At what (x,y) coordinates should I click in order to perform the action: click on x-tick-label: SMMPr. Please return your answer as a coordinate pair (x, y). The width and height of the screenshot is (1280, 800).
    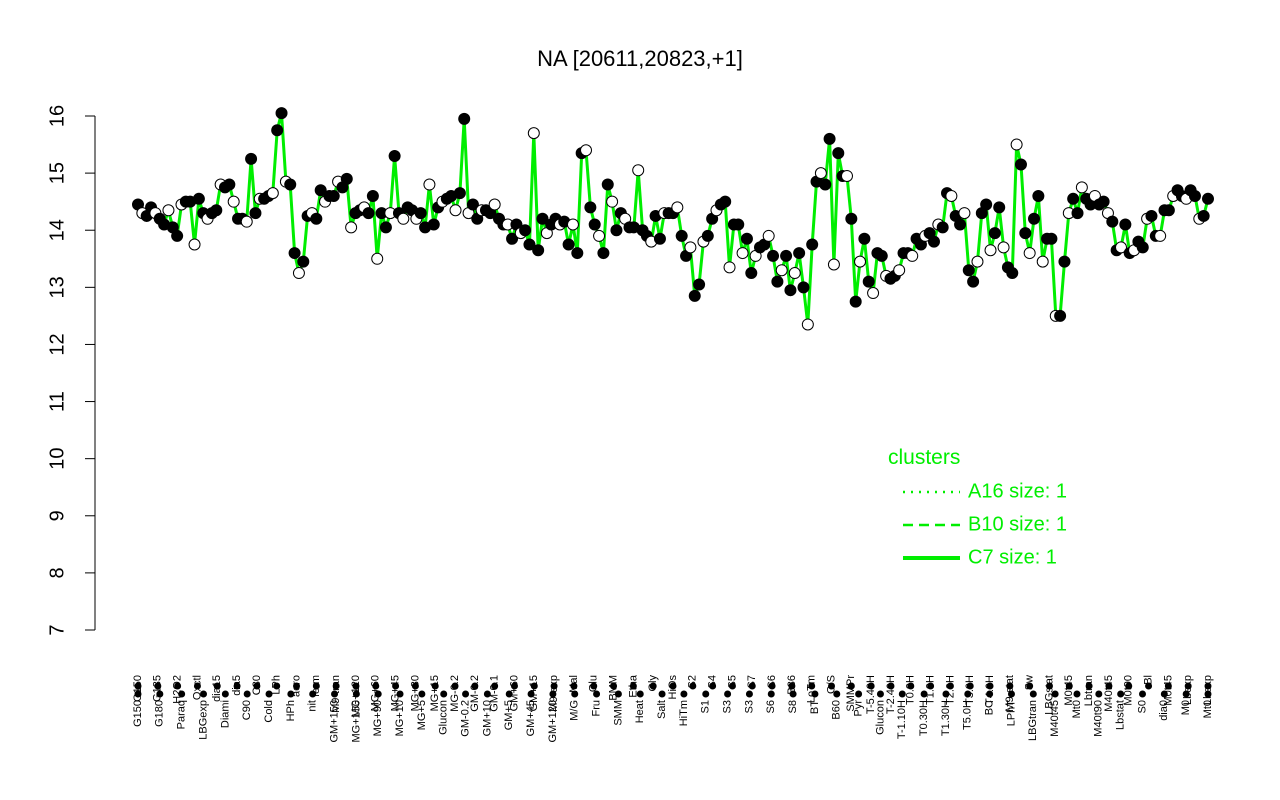
    Looking at the image, I should click on (851, 693).